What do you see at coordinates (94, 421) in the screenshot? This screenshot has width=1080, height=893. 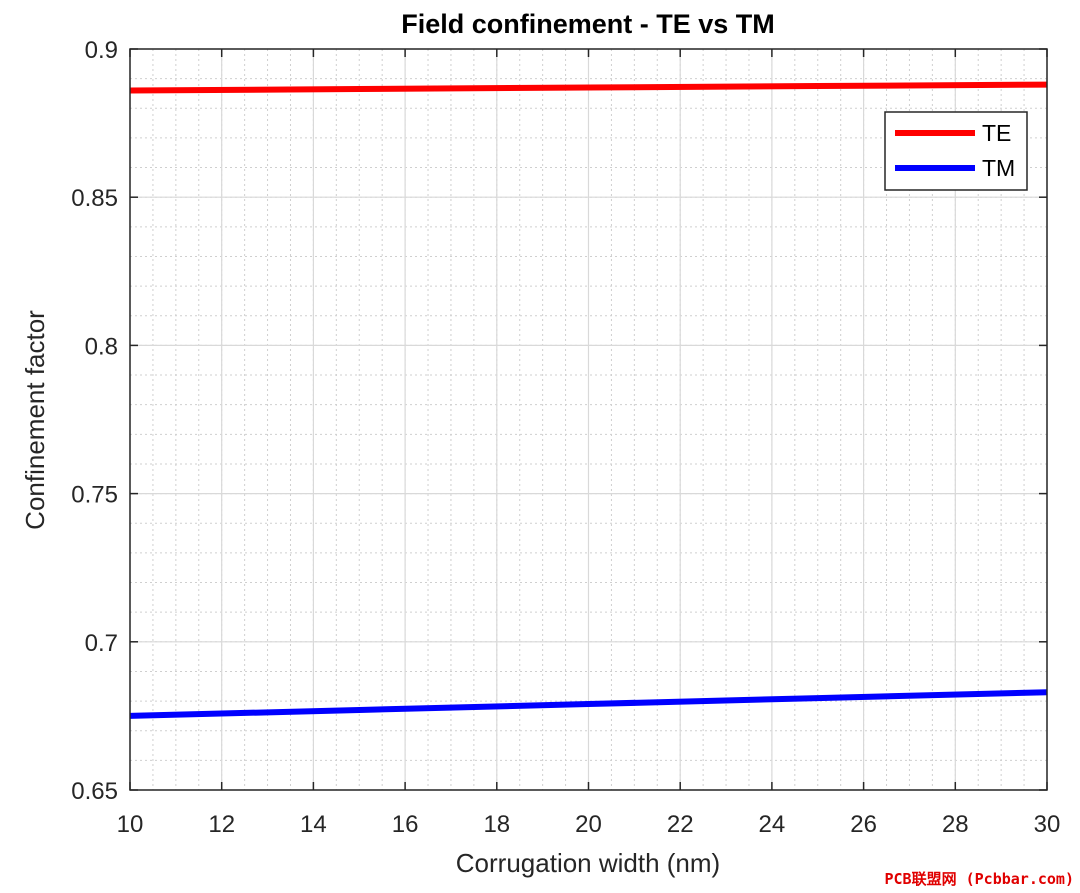 I see `y-tick-labels: 0.65 0.7 0.75 0.8 0.85 0.9` at bounding box center [94, 421].